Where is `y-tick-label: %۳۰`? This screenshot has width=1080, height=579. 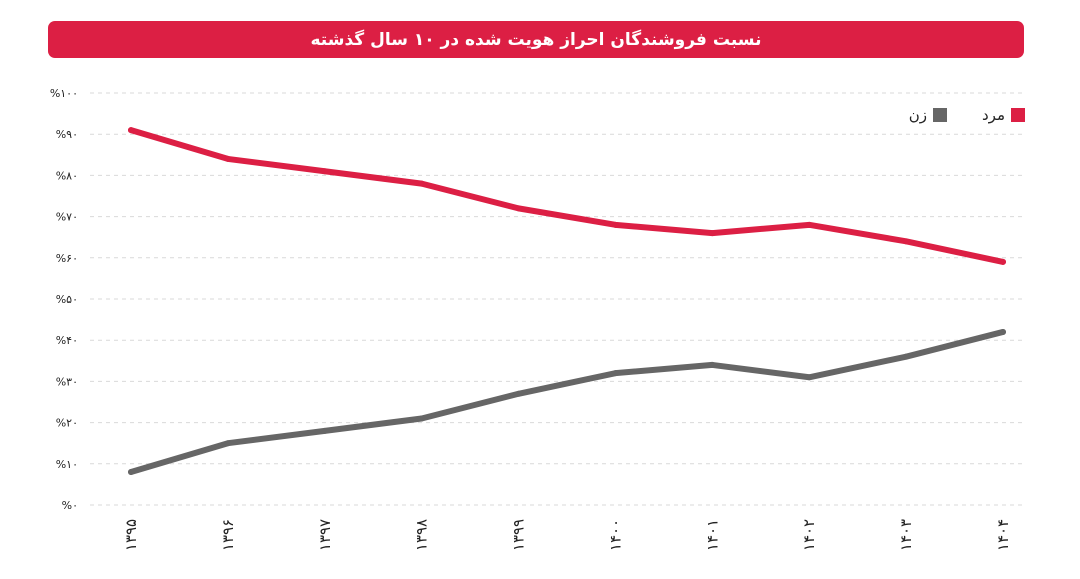 y-tick-label: %۳۰ is located at coordinates (67, 381).